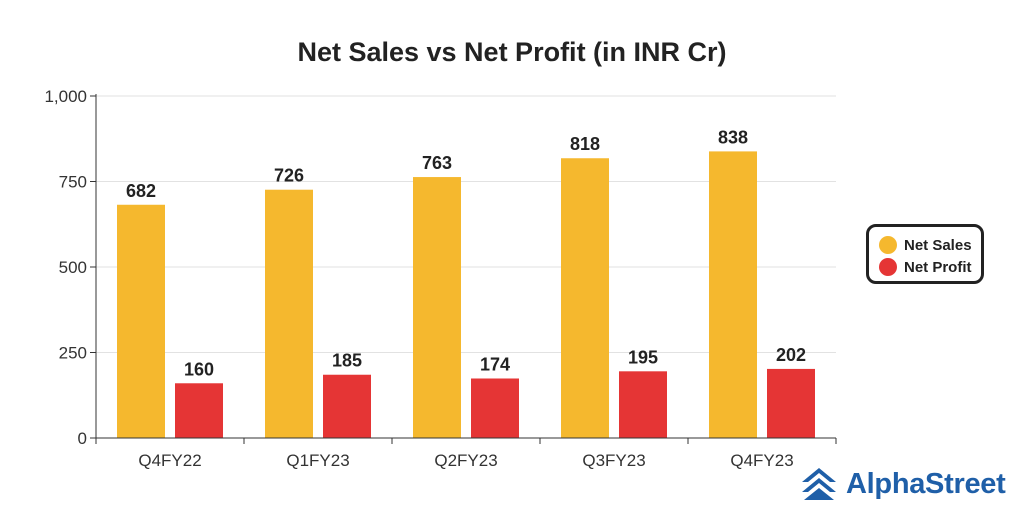  What do you see at coordinates (347, 361) in the screenshot?
I see `data-label: 185` at bounding box center [347, 361].